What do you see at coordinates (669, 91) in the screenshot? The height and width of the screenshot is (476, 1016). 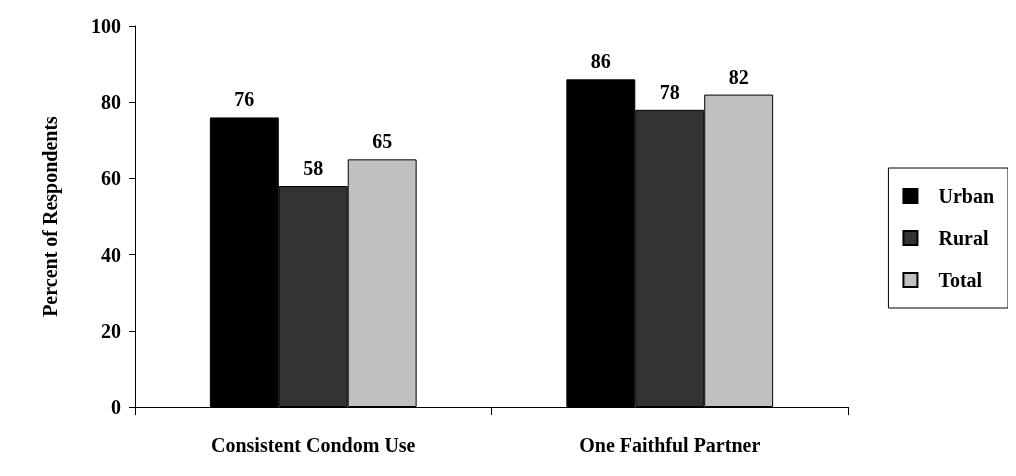 I see `data-label: 78` at bounding box center [669, 91].